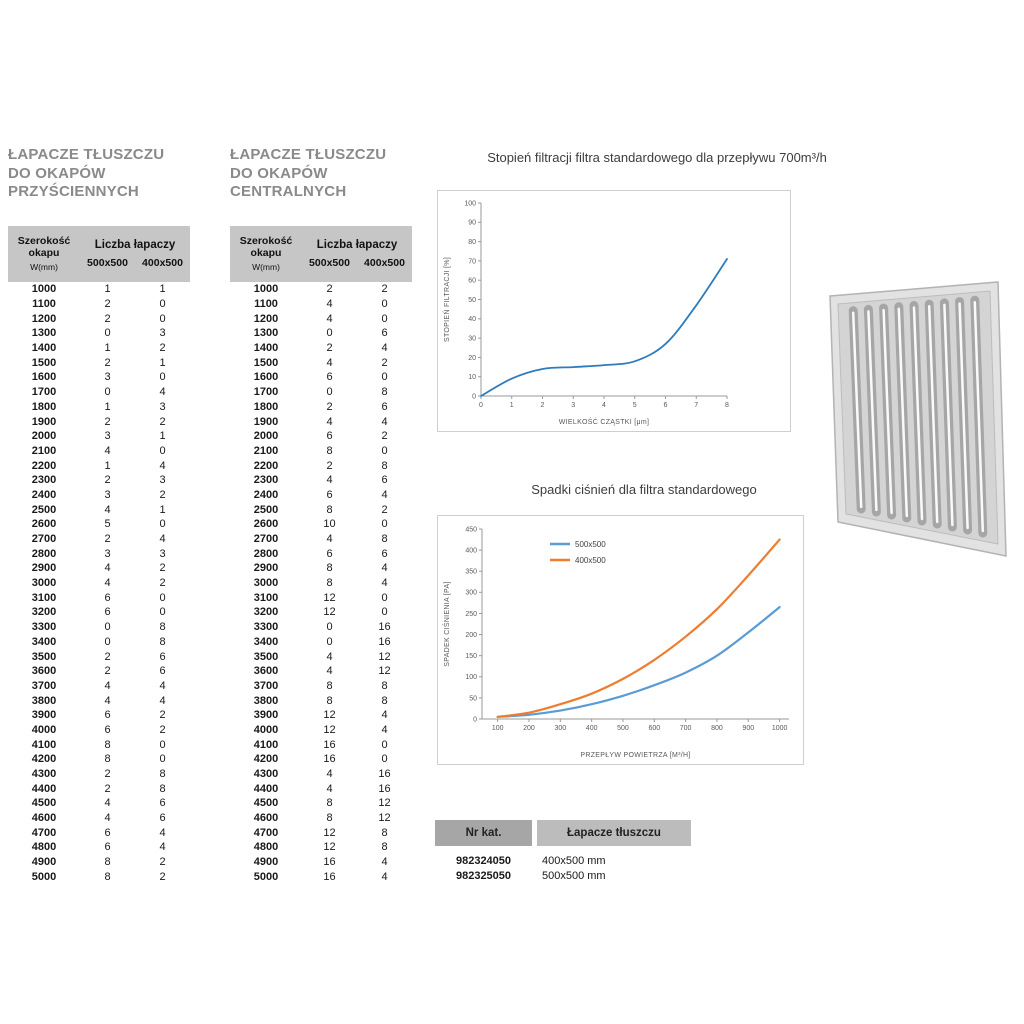 Image resolution: width=1024 pixels, height=1024 pixels. Describe the element at coordinates (321, 377) in the screenshot. I see `trap-table-row: 1600 6 0` at that location.